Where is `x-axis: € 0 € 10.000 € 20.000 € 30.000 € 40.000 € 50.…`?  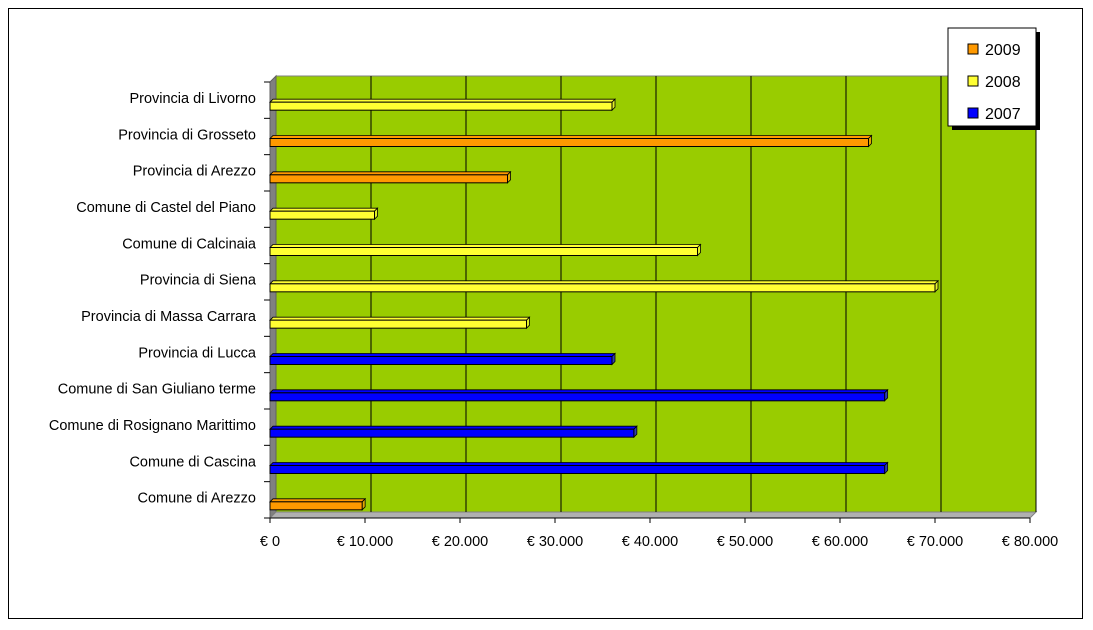
x-axis: € 0 € 10.000 € 20.000 € 30.000 € 40.000 € 50.… is located at coordinates (659, 533).